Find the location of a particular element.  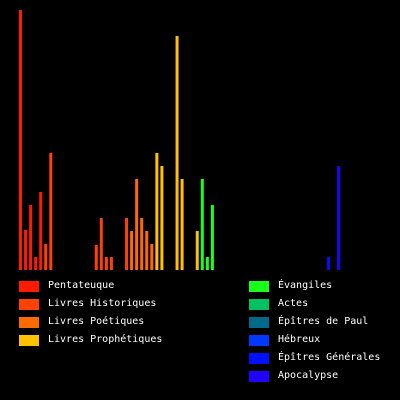

legend-label-livres-poetiques: Livres Poétiques is located at coordinates (96, 321).